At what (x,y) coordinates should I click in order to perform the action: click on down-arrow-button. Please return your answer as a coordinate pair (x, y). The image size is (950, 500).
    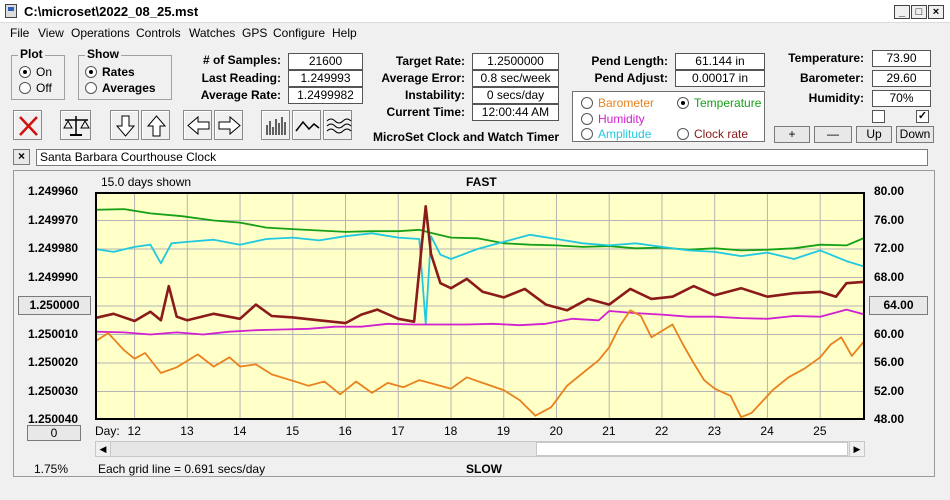
    Looking at the image, I should click on (124, 125).